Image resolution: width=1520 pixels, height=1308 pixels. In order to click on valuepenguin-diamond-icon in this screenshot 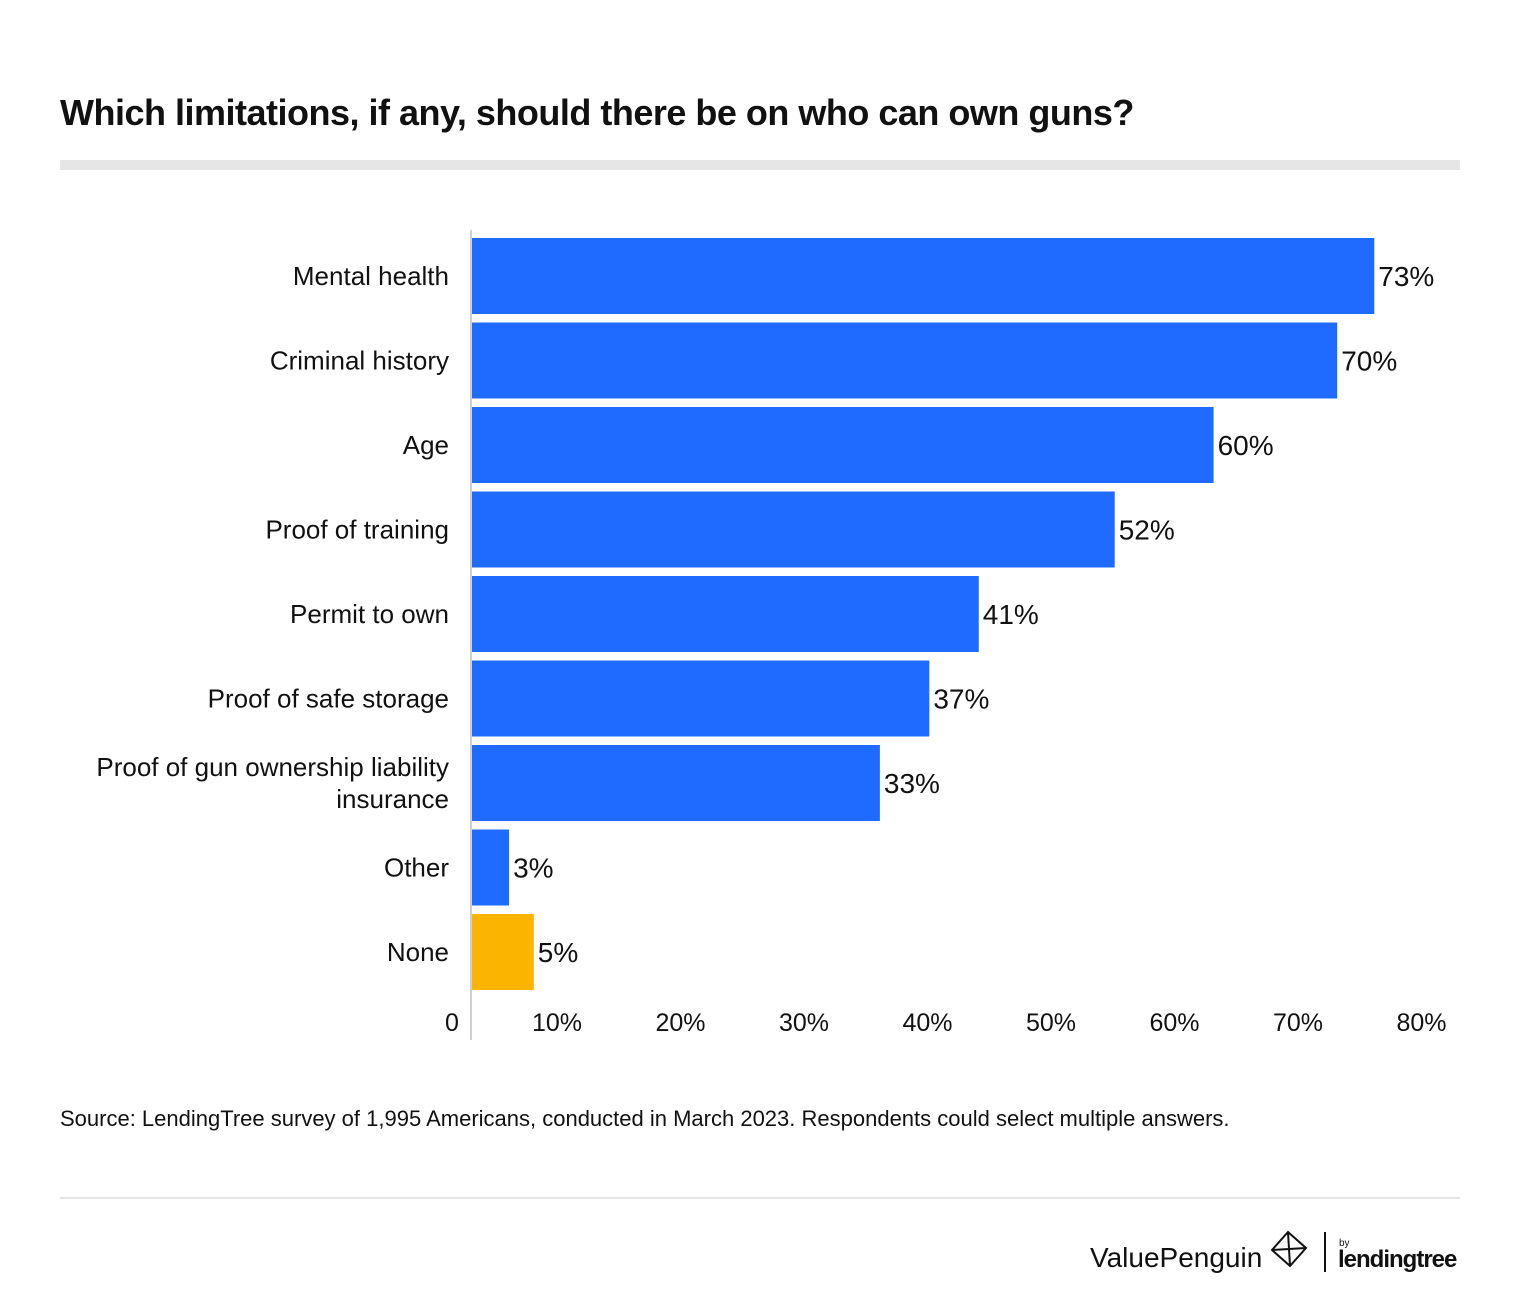, I will do `click(1289, 1249)`.